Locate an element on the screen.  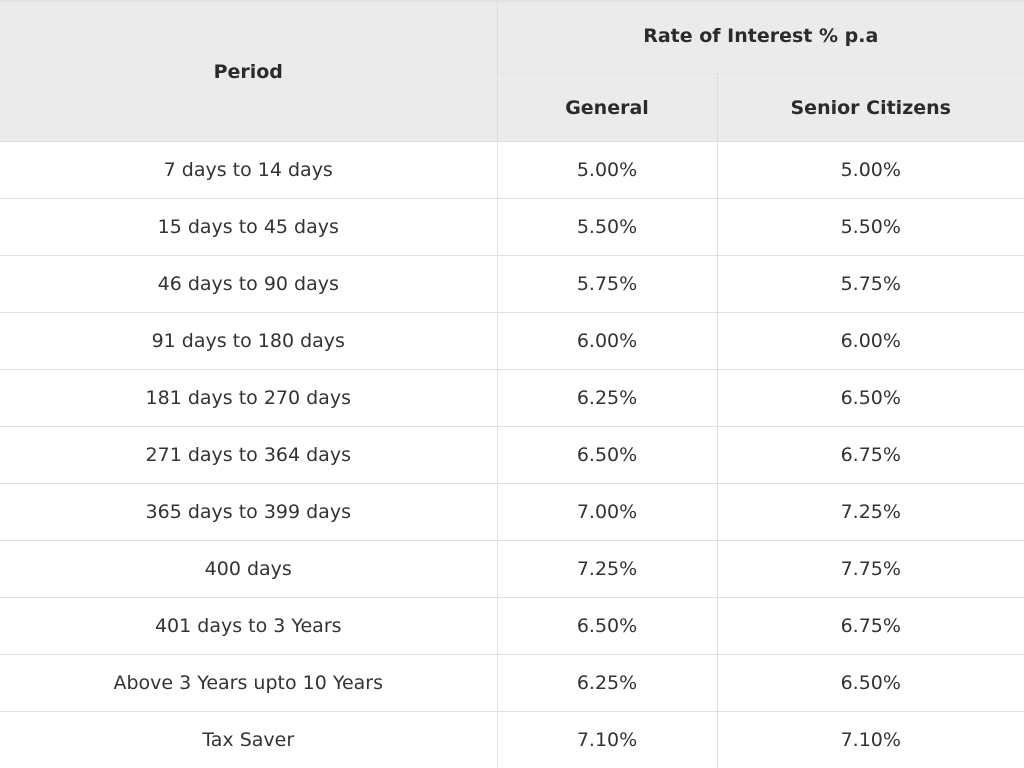
period-cell: 15 days to 45 days is located at coordinates (249, 227).